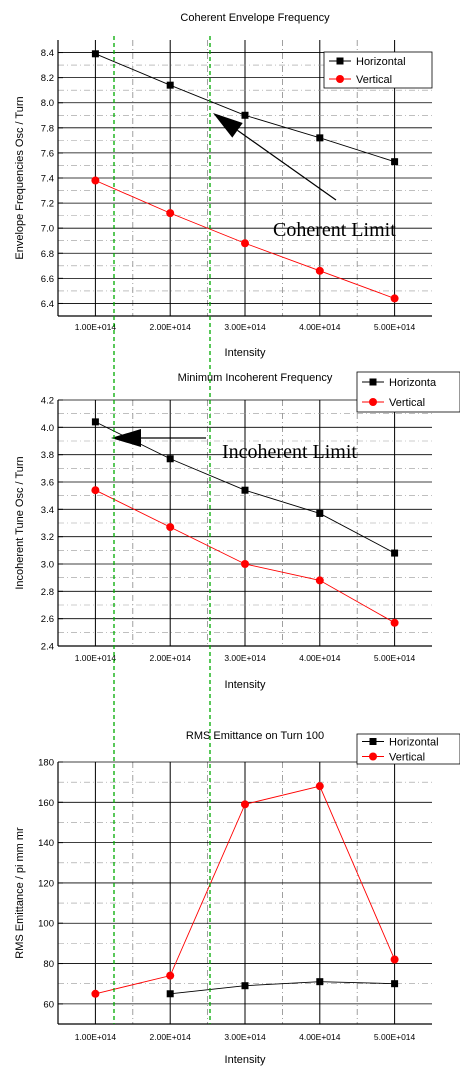  I want to click on y-tick-label: 7.0, so click(47, 229).